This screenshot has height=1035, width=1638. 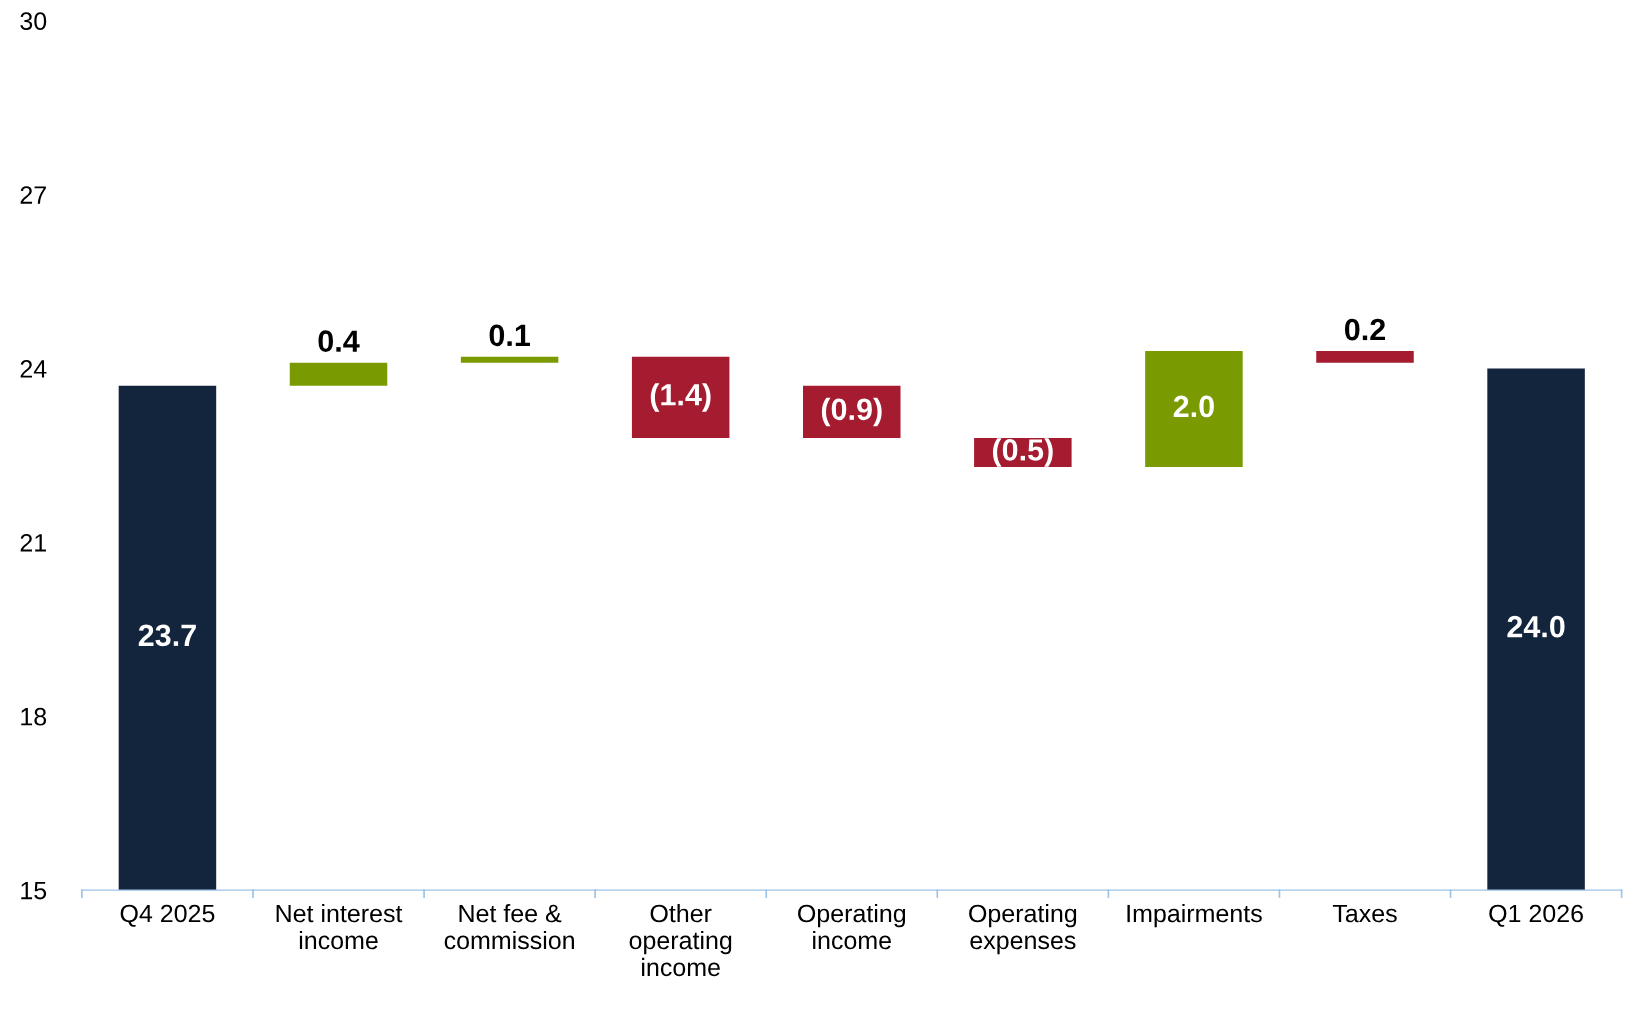 What do you see at coordinates (34, 890) in the screenshot?
I see `y-tick-label: 15` at bounding box center [34, 890].